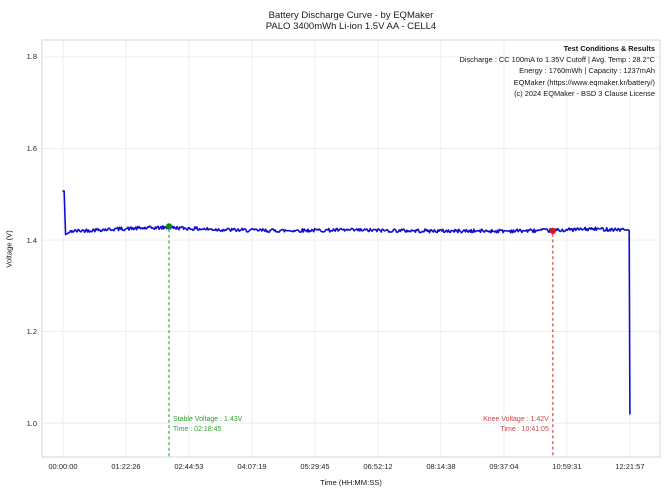 This screenshot has width=667, height=500. Describe the element at coordinates (378, 466) in the screenshot. I see `x-tick-label: 06:52:12` at that location.